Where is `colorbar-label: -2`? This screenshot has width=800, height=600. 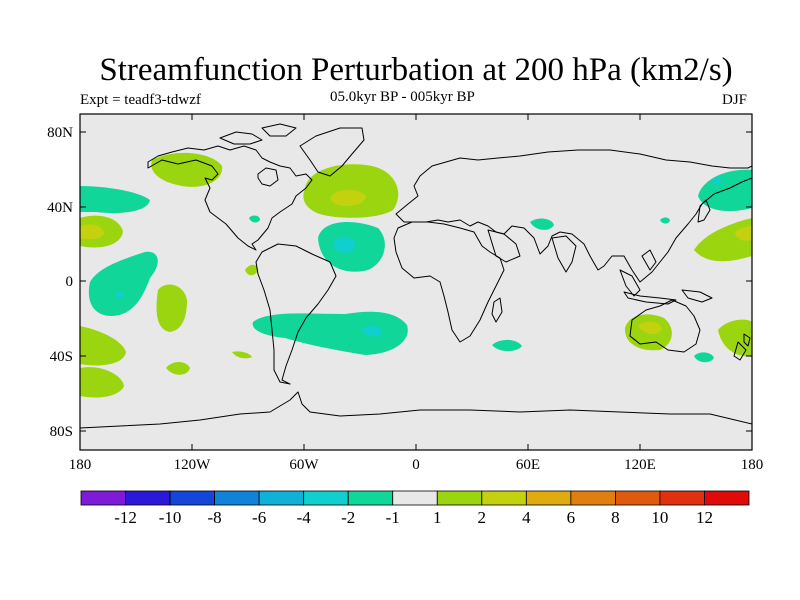 colorbar-label: -2 is located at coordinates (348, 517).